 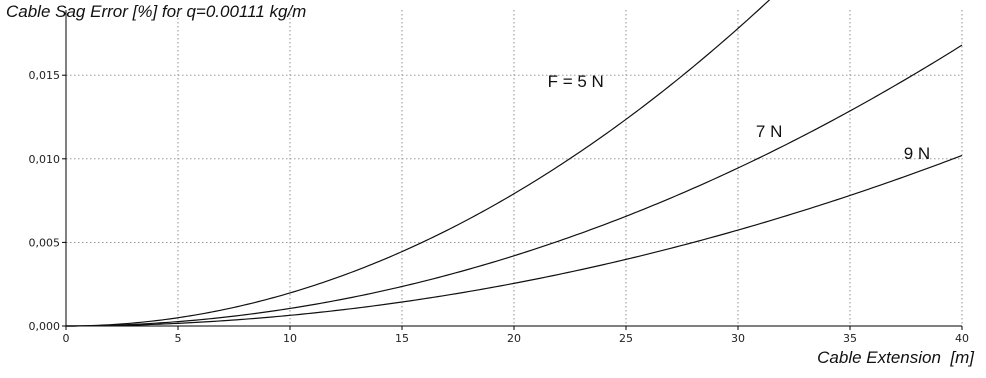 What do you see at coordinates (290, 338) in the screenshot?
I see `x-tick-label: 10` at bounding box center [290, 338].